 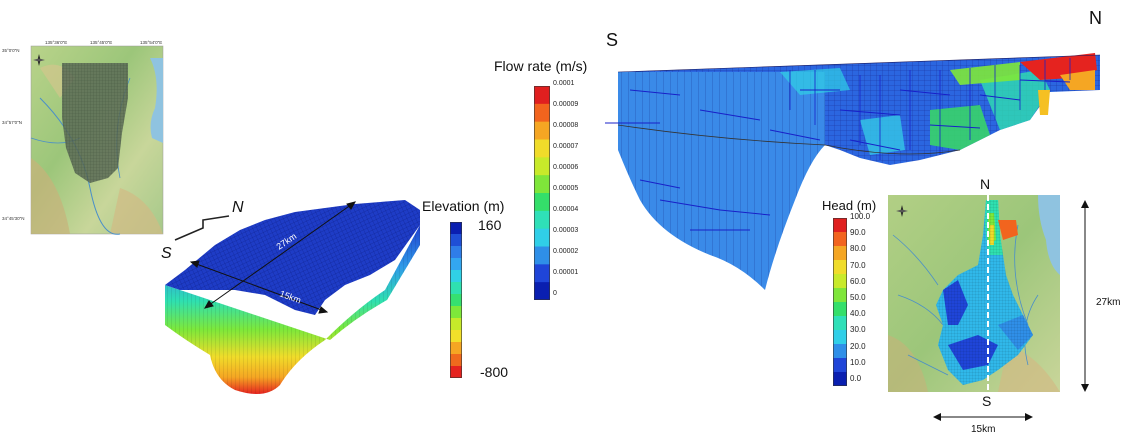 What do you see at coordinates (860, 216) in the screenshot?
I see `head-tick-label: 100.0` at bounding box center [860, 216].